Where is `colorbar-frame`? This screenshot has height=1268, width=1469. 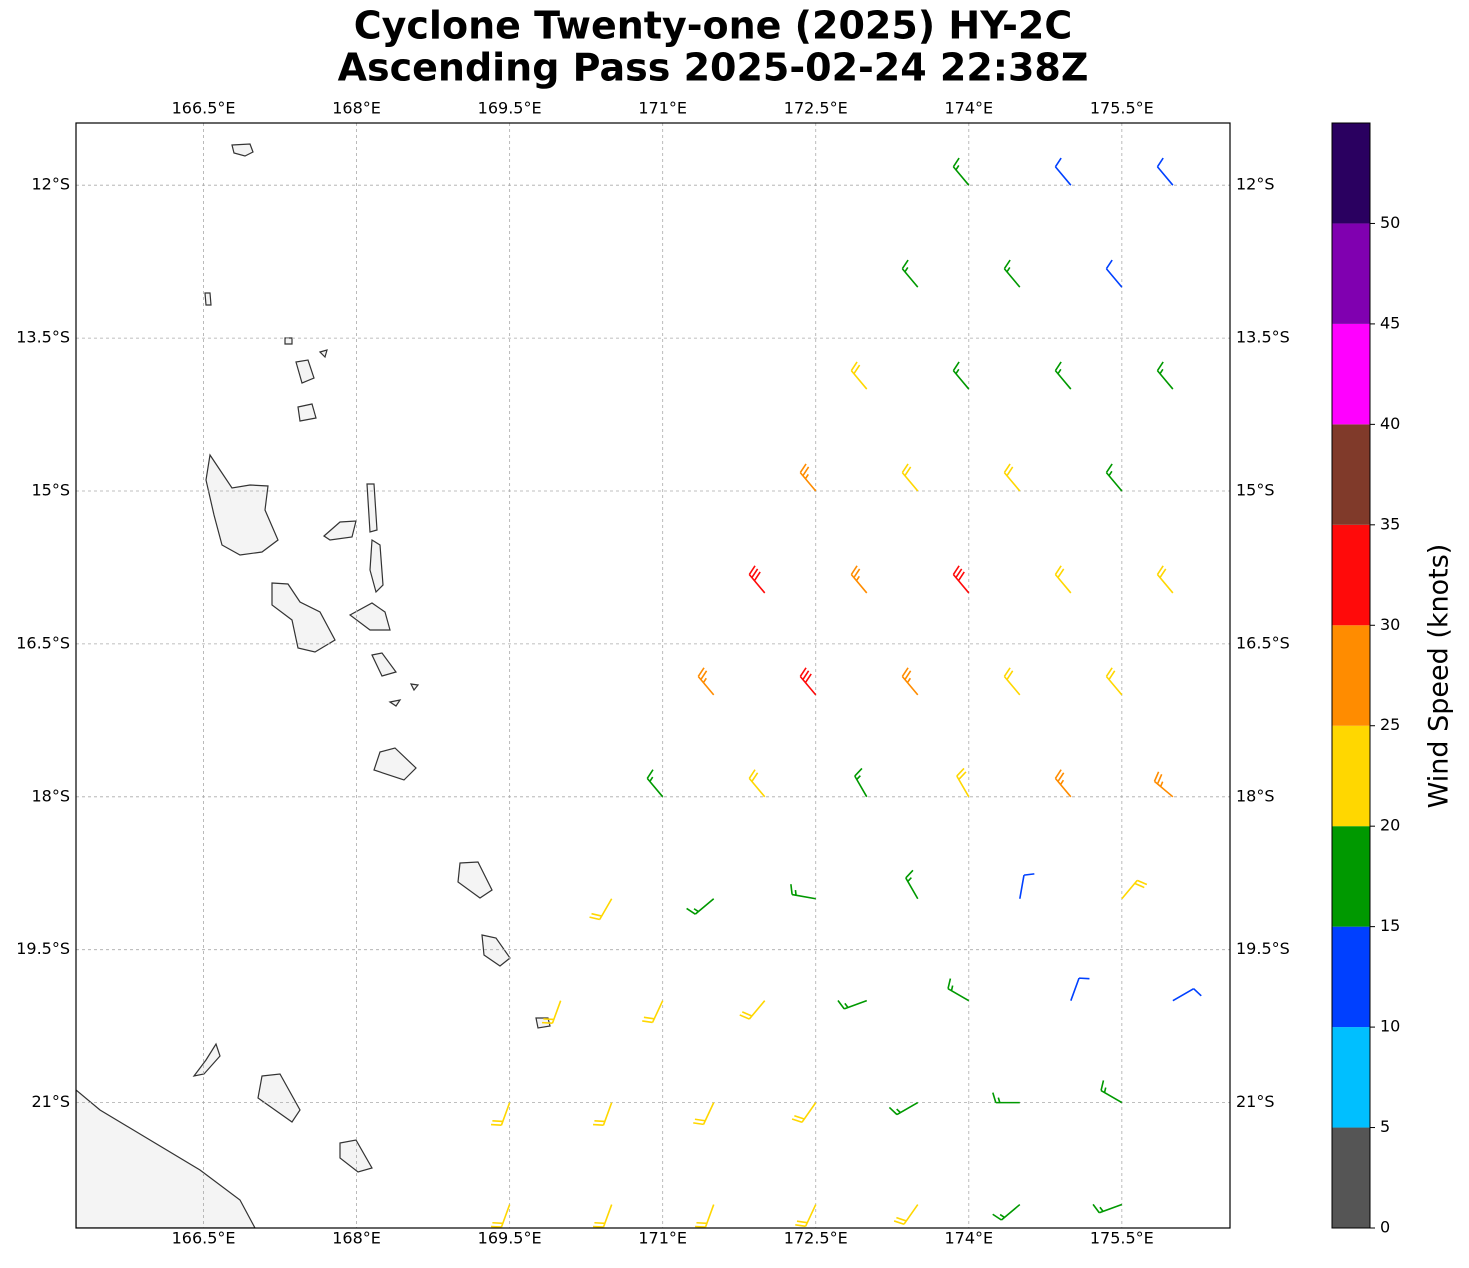 colorbar-frame is located at coordinates (1351, 675).